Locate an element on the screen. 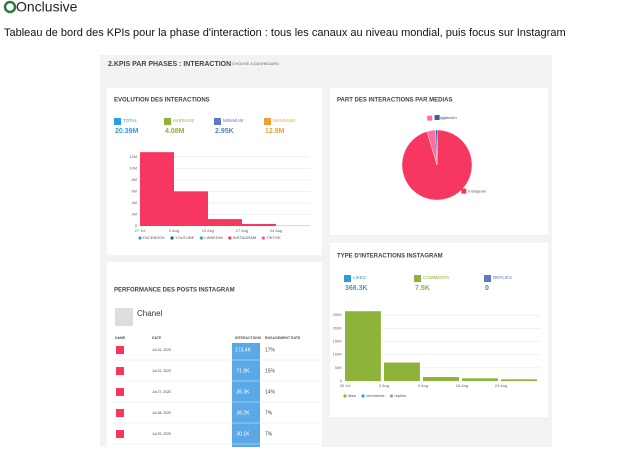 The image size is (640, 452). x-tick-label: 9 Aug is located at coordinates (423, 385).